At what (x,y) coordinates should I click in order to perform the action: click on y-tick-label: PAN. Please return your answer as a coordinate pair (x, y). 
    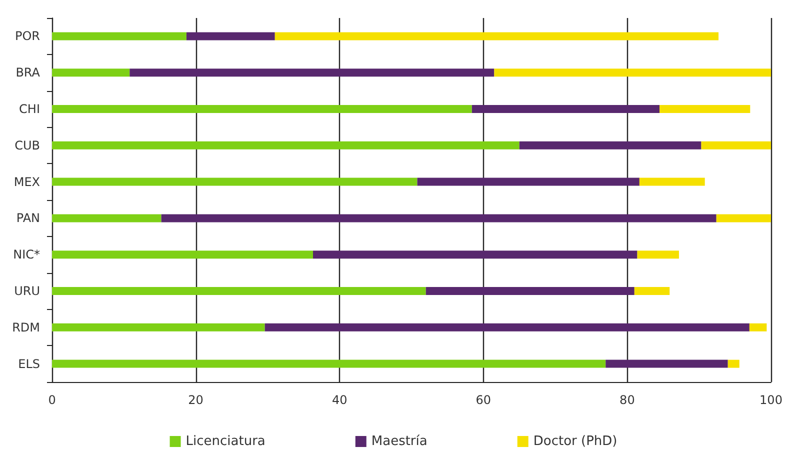
    Looking at the image, I should click on (28, 218).